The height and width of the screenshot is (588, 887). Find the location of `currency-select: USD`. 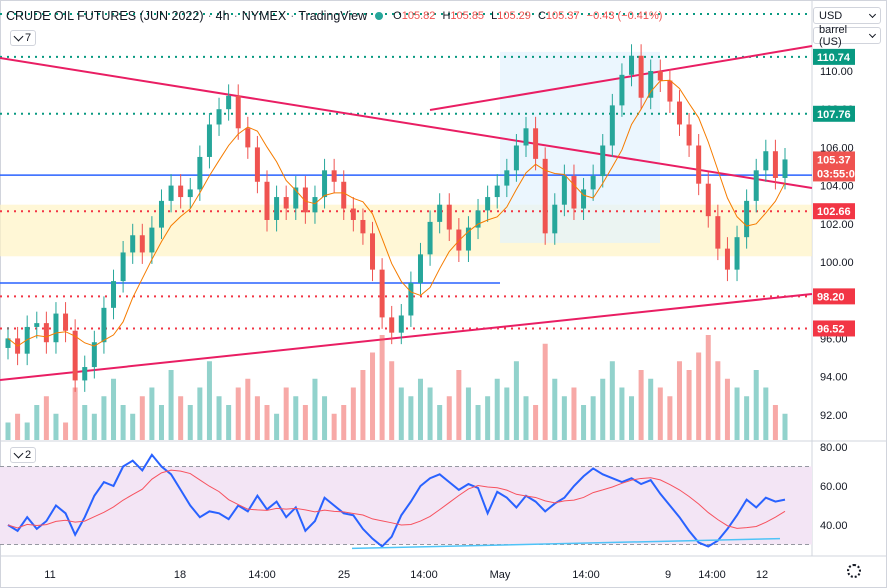

currency-select: USD is located at coordinates (847, 15).